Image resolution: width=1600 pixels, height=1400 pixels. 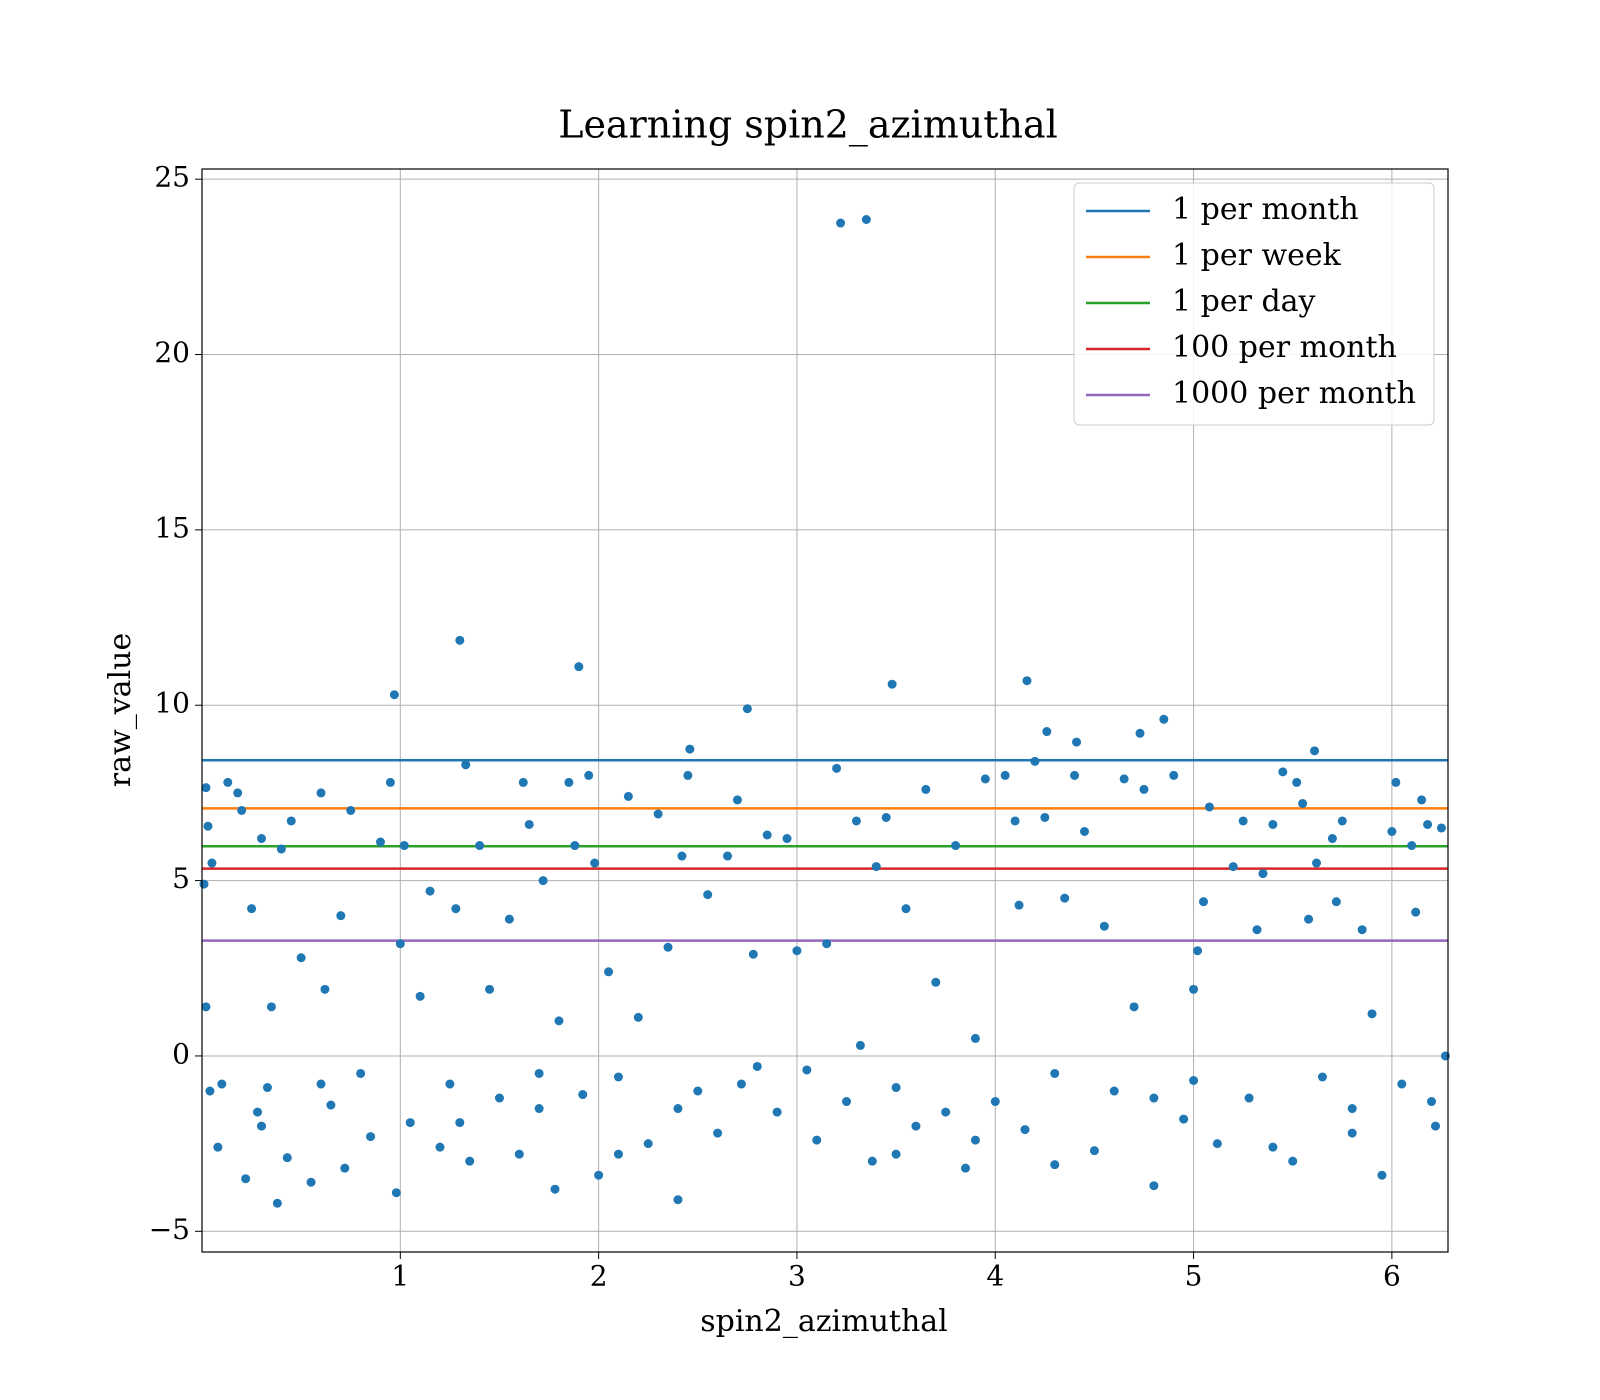 I want to click on y-tick-label: 15, so click(x=172, y=527).